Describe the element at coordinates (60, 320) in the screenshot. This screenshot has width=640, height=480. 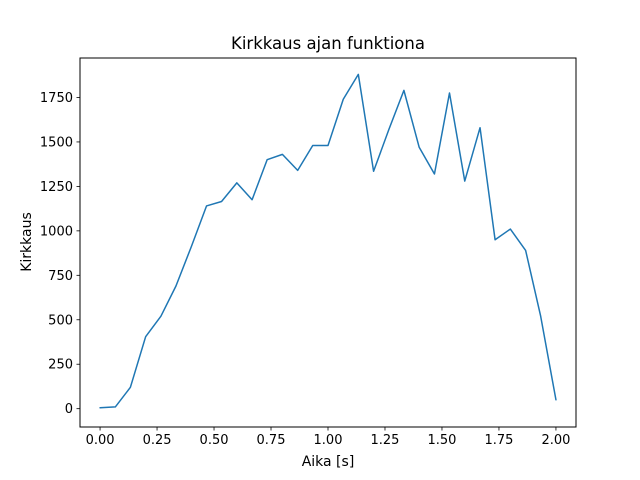
I see `y-tick-label: 500` at that location.